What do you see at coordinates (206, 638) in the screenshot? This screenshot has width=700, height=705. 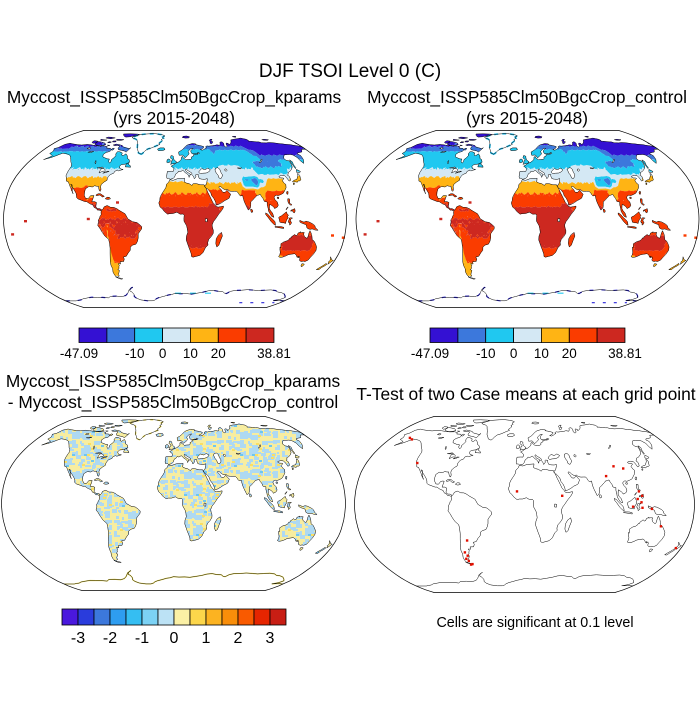 I see `svg-text: 1` at bounding box center [206, 638].